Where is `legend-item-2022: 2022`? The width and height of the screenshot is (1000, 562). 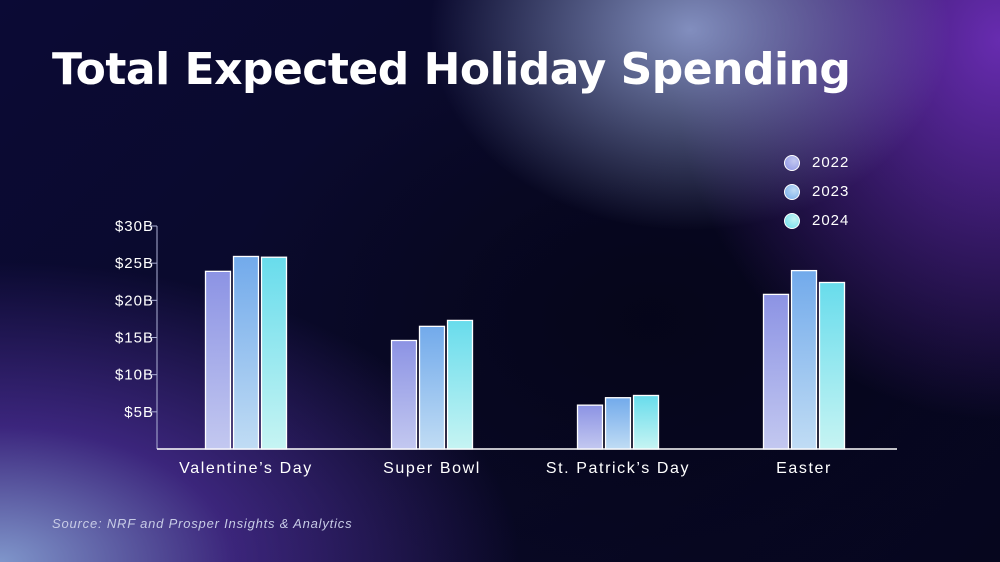 legend-item-2022: 2022 is located at coordinates (816, 162).